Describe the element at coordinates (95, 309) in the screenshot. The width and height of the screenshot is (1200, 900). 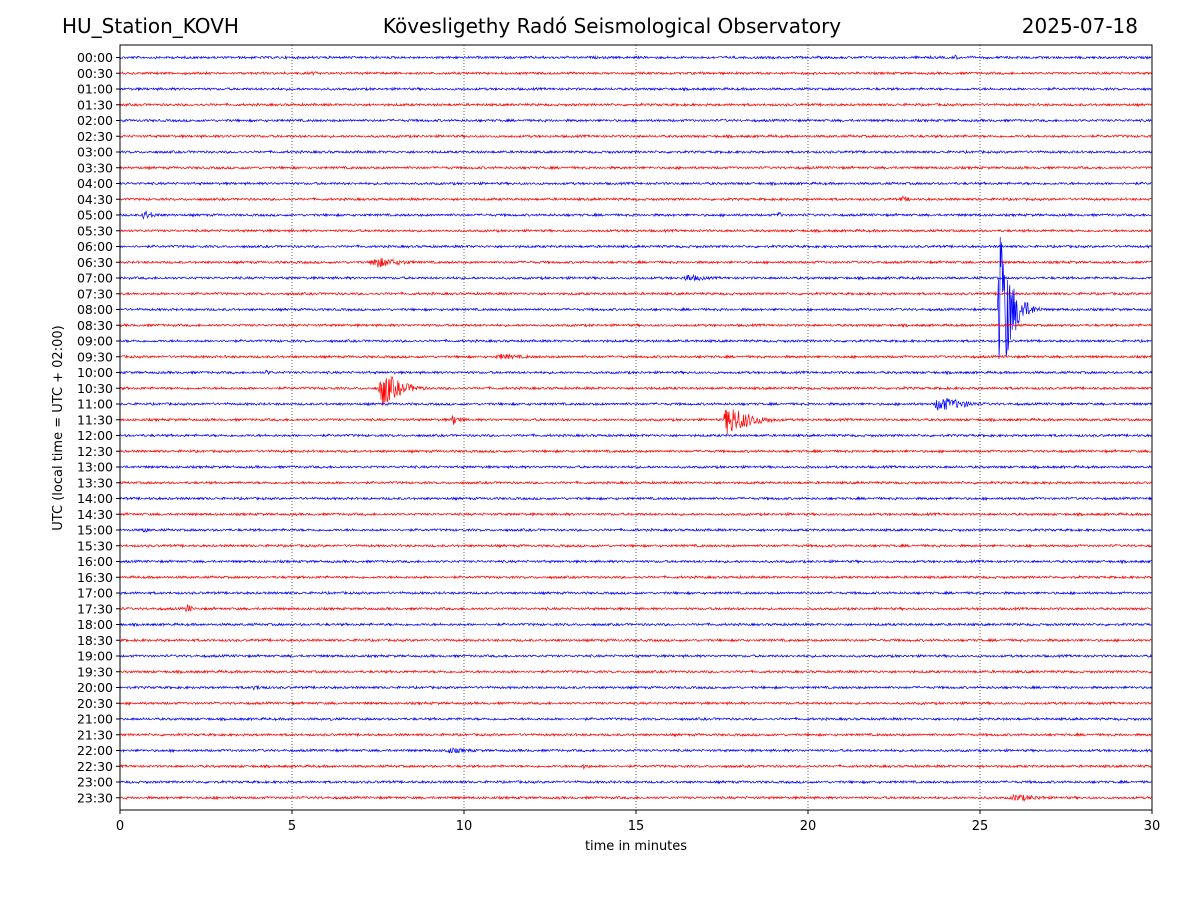
I see `y-tick-label-08:00: 08:00` at that location.